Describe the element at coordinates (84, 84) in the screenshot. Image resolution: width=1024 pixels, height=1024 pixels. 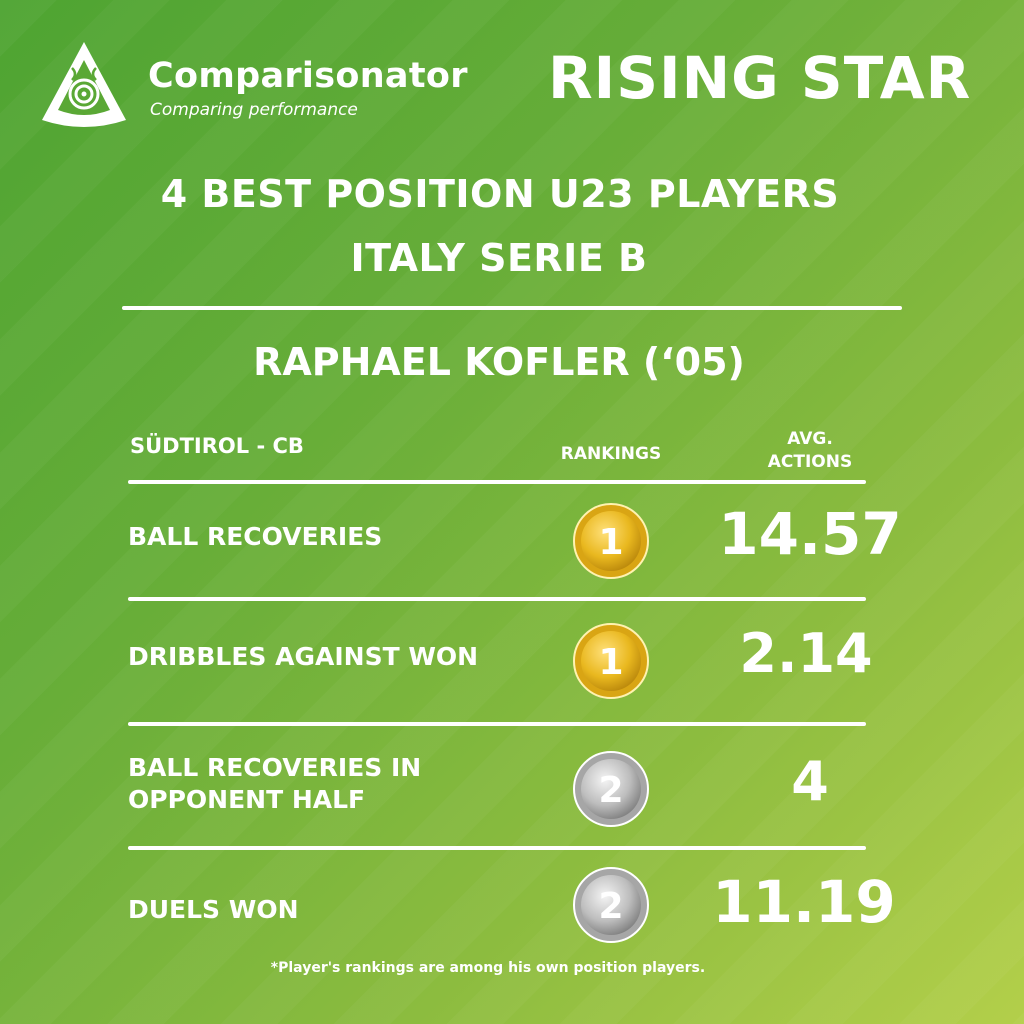
I see `triangle-swirl-logo-icon` at that location.